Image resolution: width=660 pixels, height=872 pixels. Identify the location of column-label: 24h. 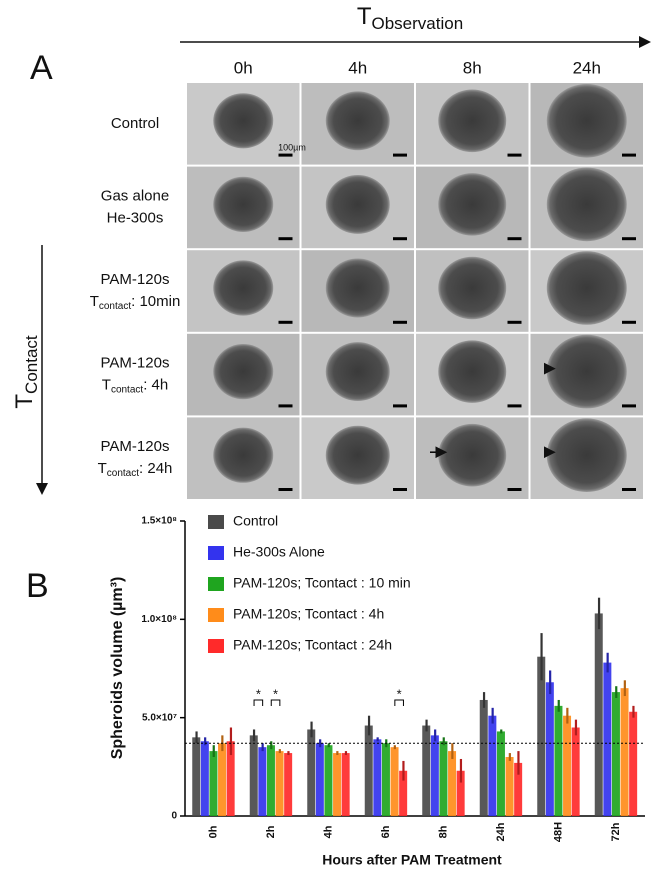
(587, 67).